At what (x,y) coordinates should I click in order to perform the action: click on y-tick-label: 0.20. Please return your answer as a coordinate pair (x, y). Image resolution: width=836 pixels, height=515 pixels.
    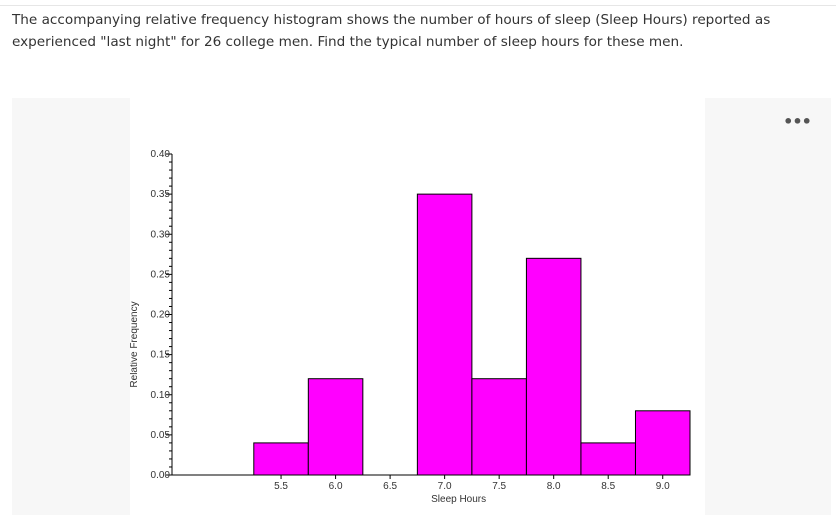
    Looking at the image, I should click on (161, 315).